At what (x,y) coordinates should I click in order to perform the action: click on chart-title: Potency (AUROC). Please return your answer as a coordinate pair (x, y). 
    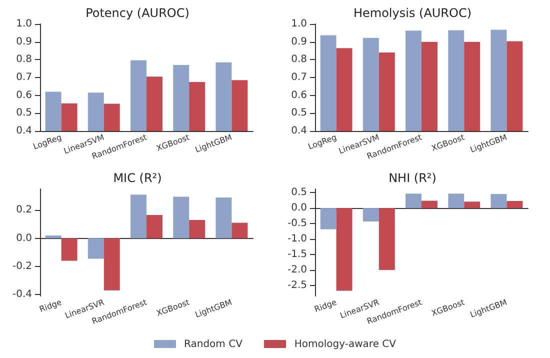
    Looking at the image, I should click on (138, 13).